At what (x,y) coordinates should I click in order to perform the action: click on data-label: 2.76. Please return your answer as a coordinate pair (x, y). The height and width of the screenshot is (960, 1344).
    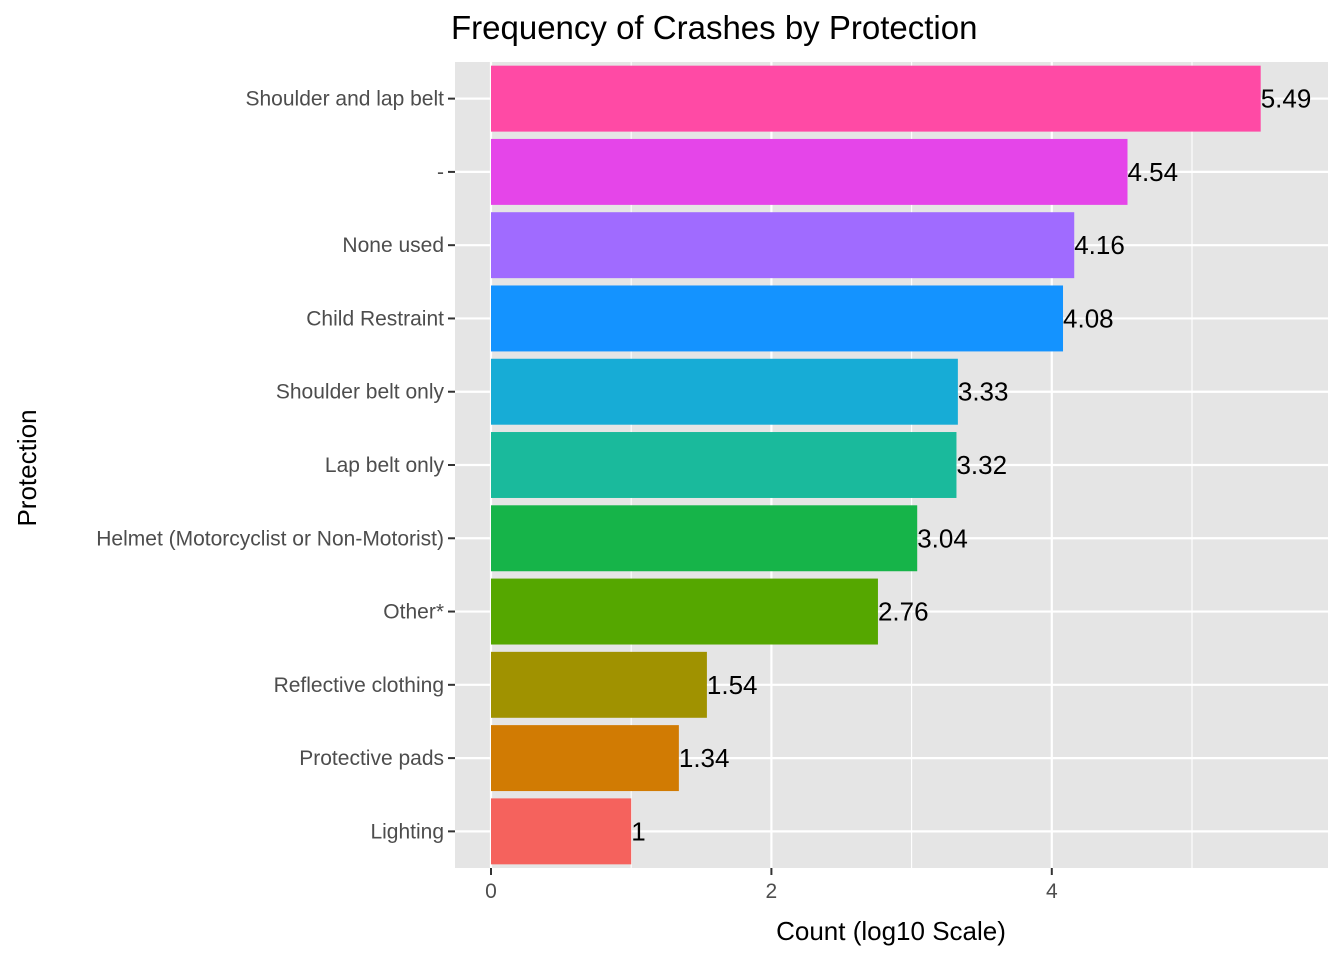
    Looking at the image, I should click on (903, 612).